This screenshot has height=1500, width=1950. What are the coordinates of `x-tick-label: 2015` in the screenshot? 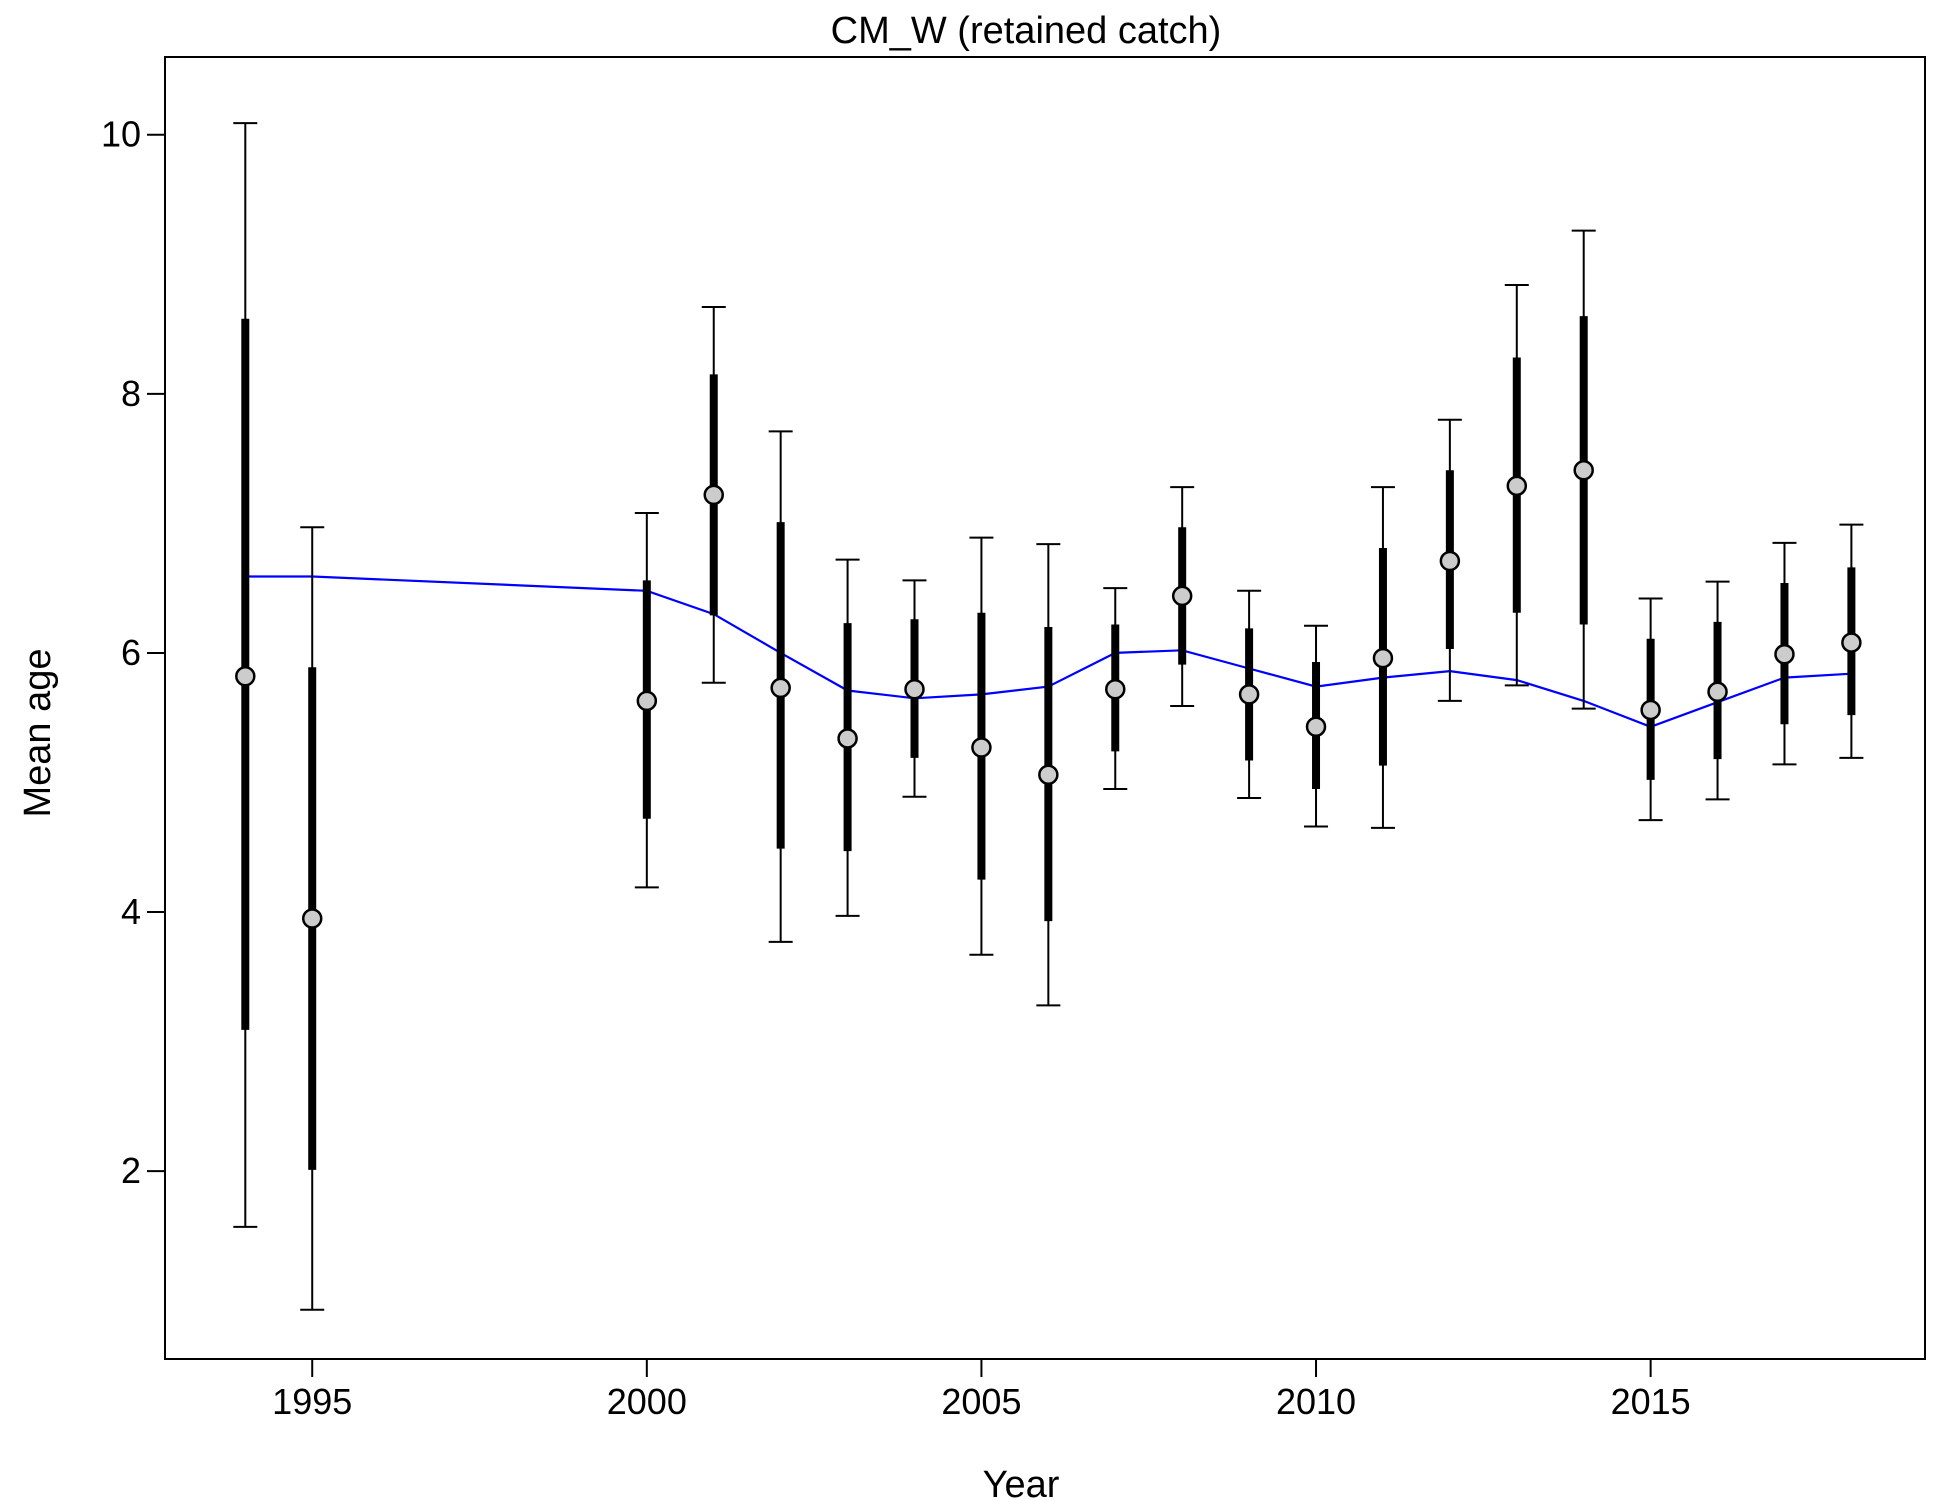 It's located at (1651, 1401).